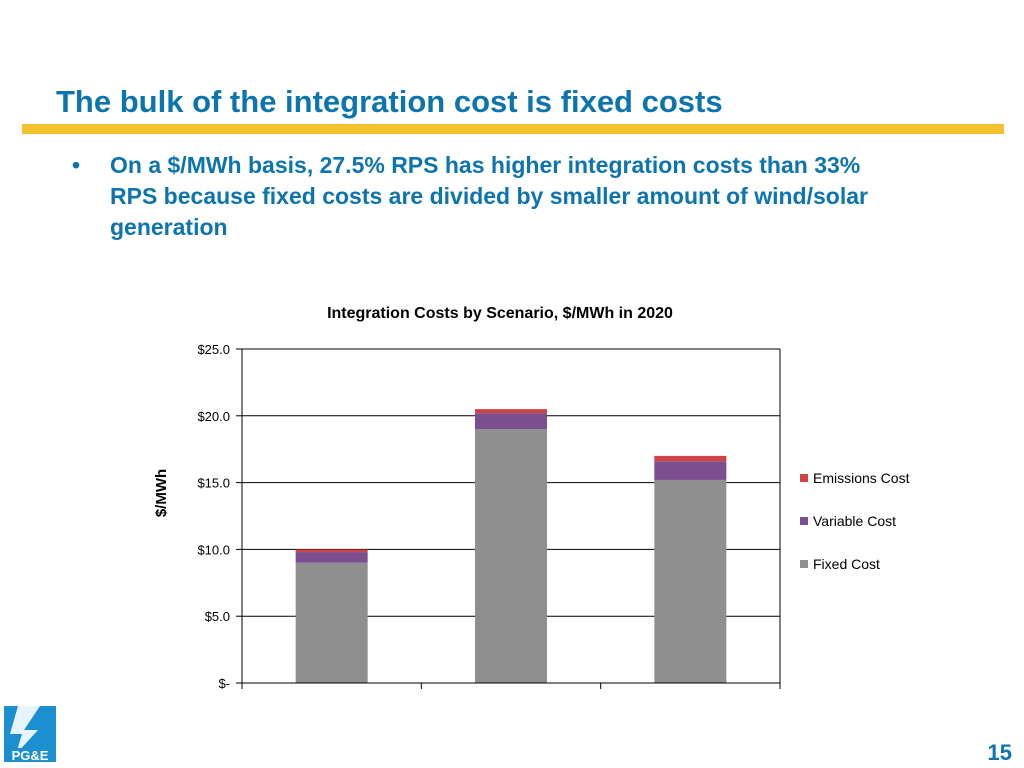  What do you see at coordinates (213, 483) in the screenshot?
I see `y-tick-label: $15.0` at bounding box center [213, 483].